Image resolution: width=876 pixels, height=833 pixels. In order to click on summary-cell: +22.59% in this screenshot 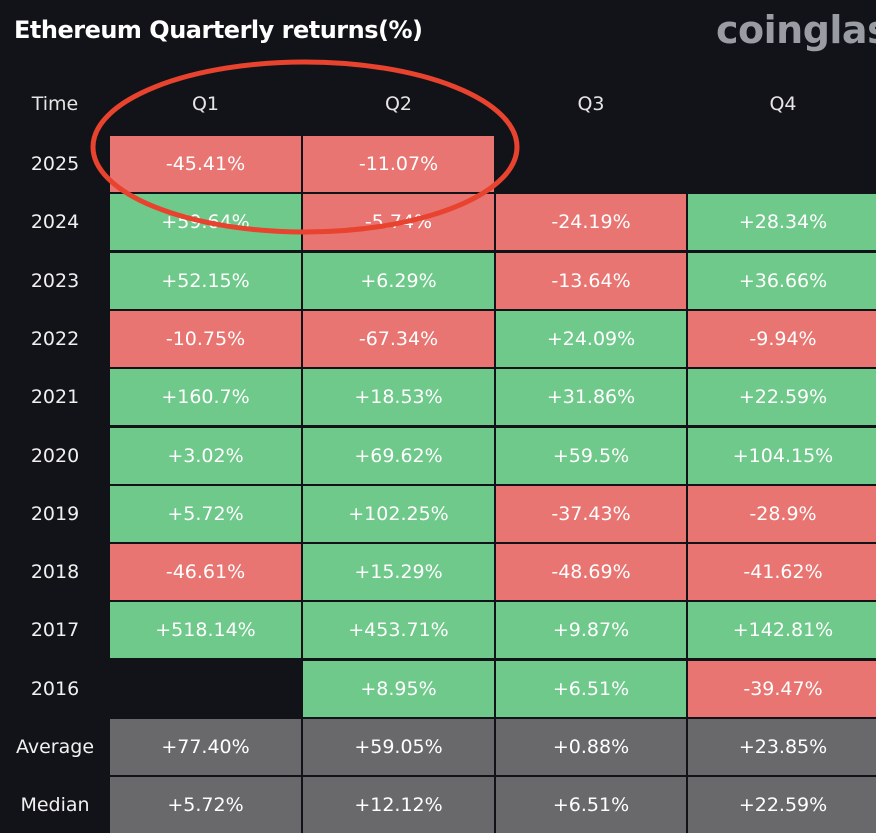, I will do `click(782, 805)`.